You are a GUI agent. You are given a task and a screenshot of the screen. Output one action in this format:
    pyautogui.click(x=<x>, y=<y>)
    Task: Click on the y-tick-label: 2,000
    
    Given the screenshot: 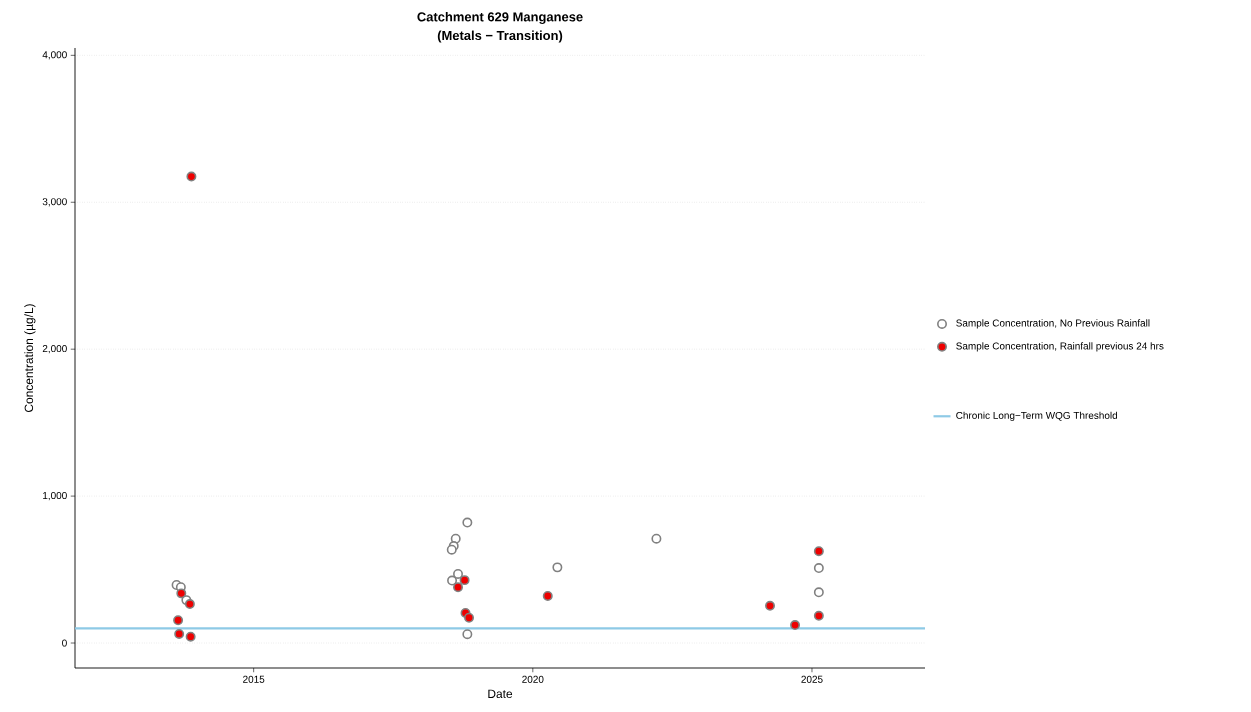 What is the action you would take?
    pyautogui.click(x=54, y=349)
    